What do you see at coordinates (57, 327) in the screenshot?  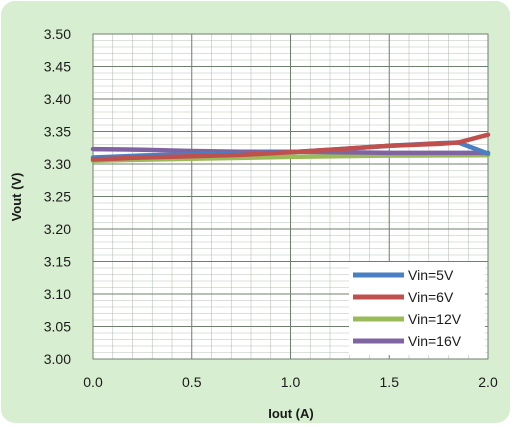 I see `y-tick-label: 3.05` at bounding box center [57, 327].